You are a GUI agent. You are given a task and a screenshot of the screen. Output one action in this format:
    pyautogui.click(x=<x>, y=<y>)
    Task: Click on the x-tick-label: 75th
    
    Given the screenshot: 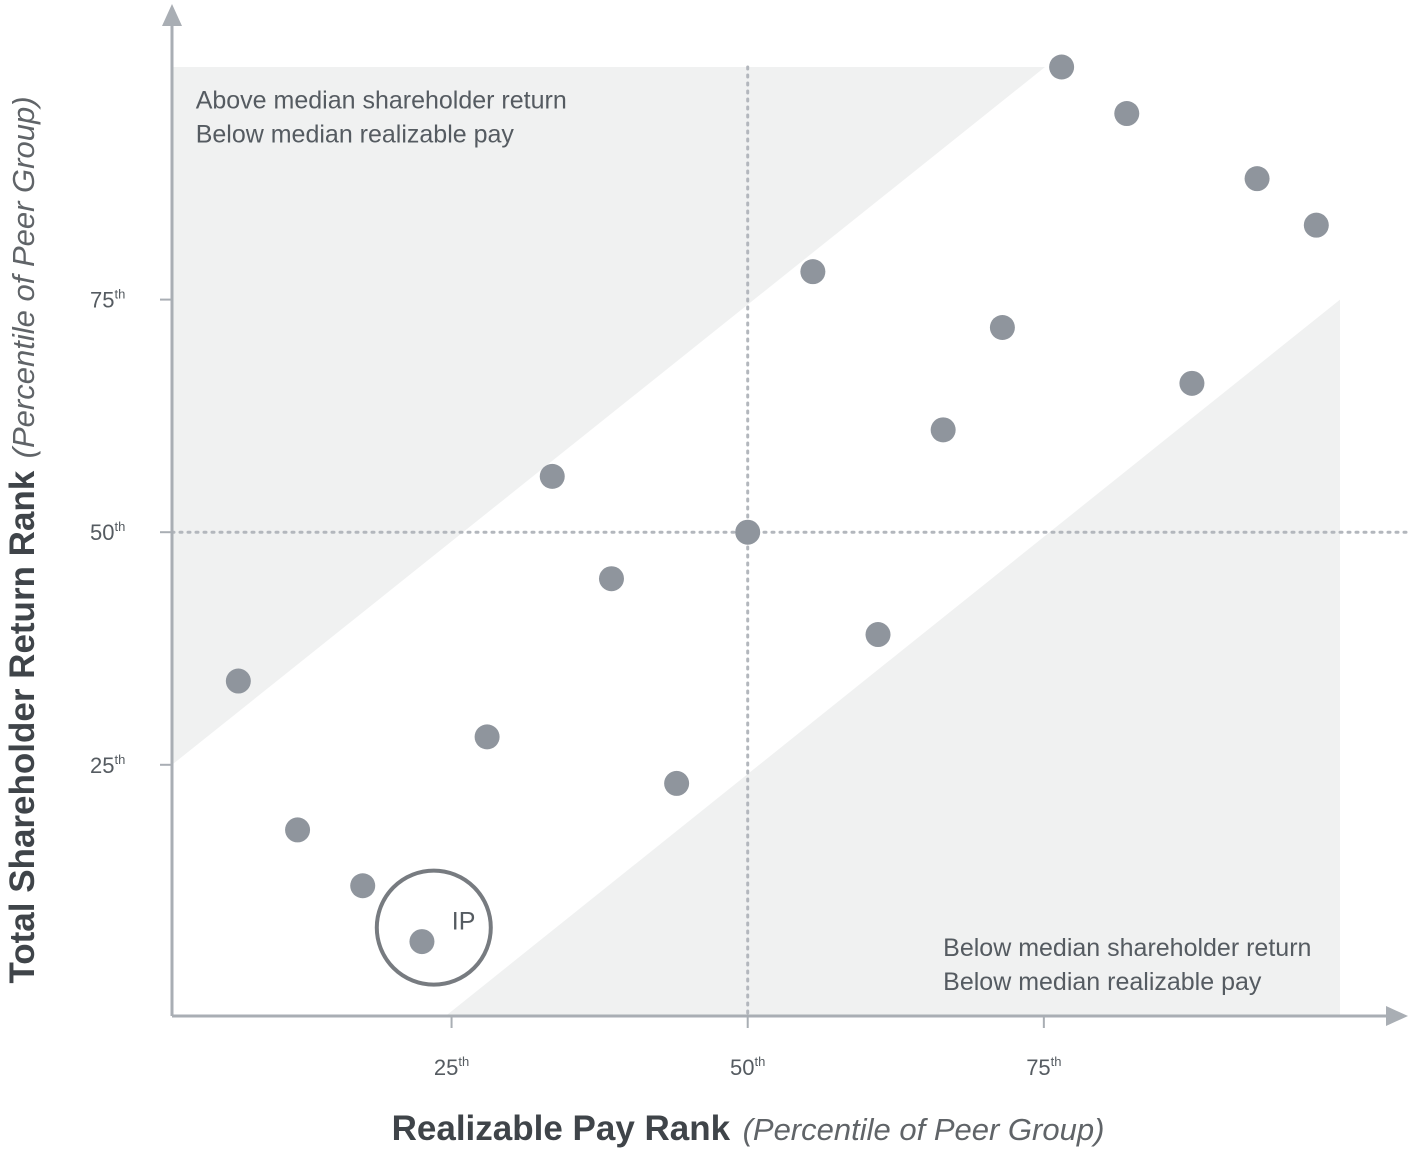 What is the action you would take?
    pyautogui.click(x=1043, y=1067)
    